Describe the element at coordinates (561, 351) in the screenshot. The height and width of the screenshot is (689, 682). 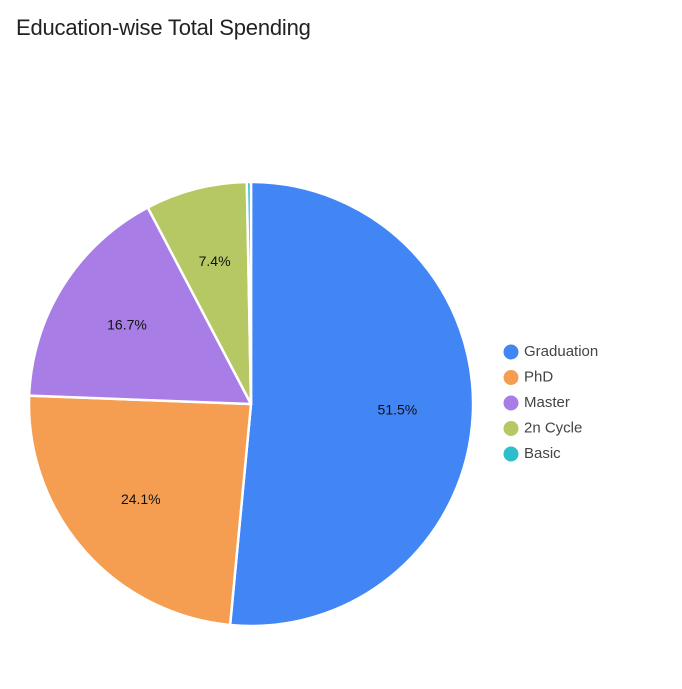
I see `legend-label-graduation: Graduation` at that location.